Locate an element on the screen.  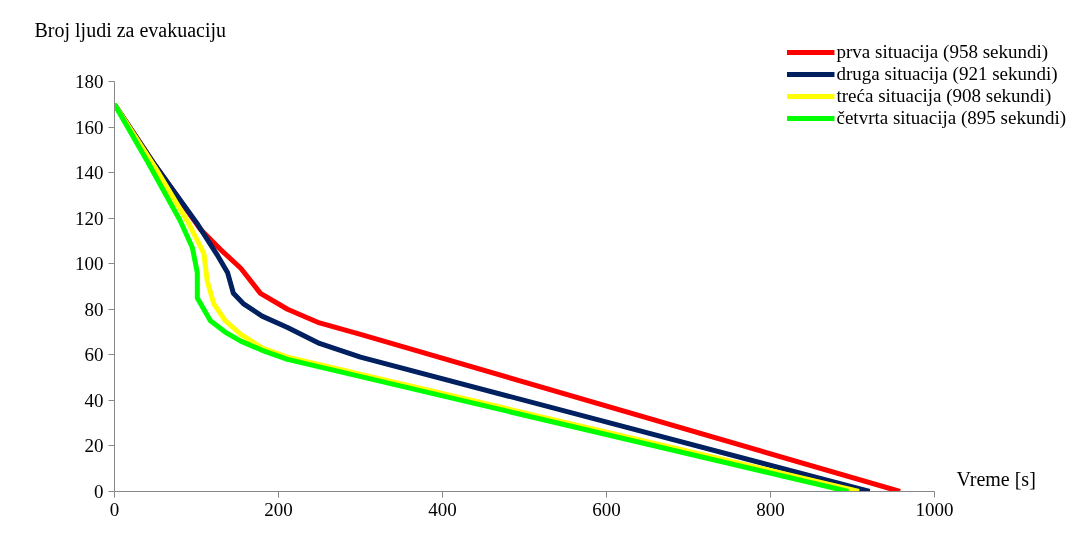
x-tick-label: 600 is located at coordinates (606, 509).